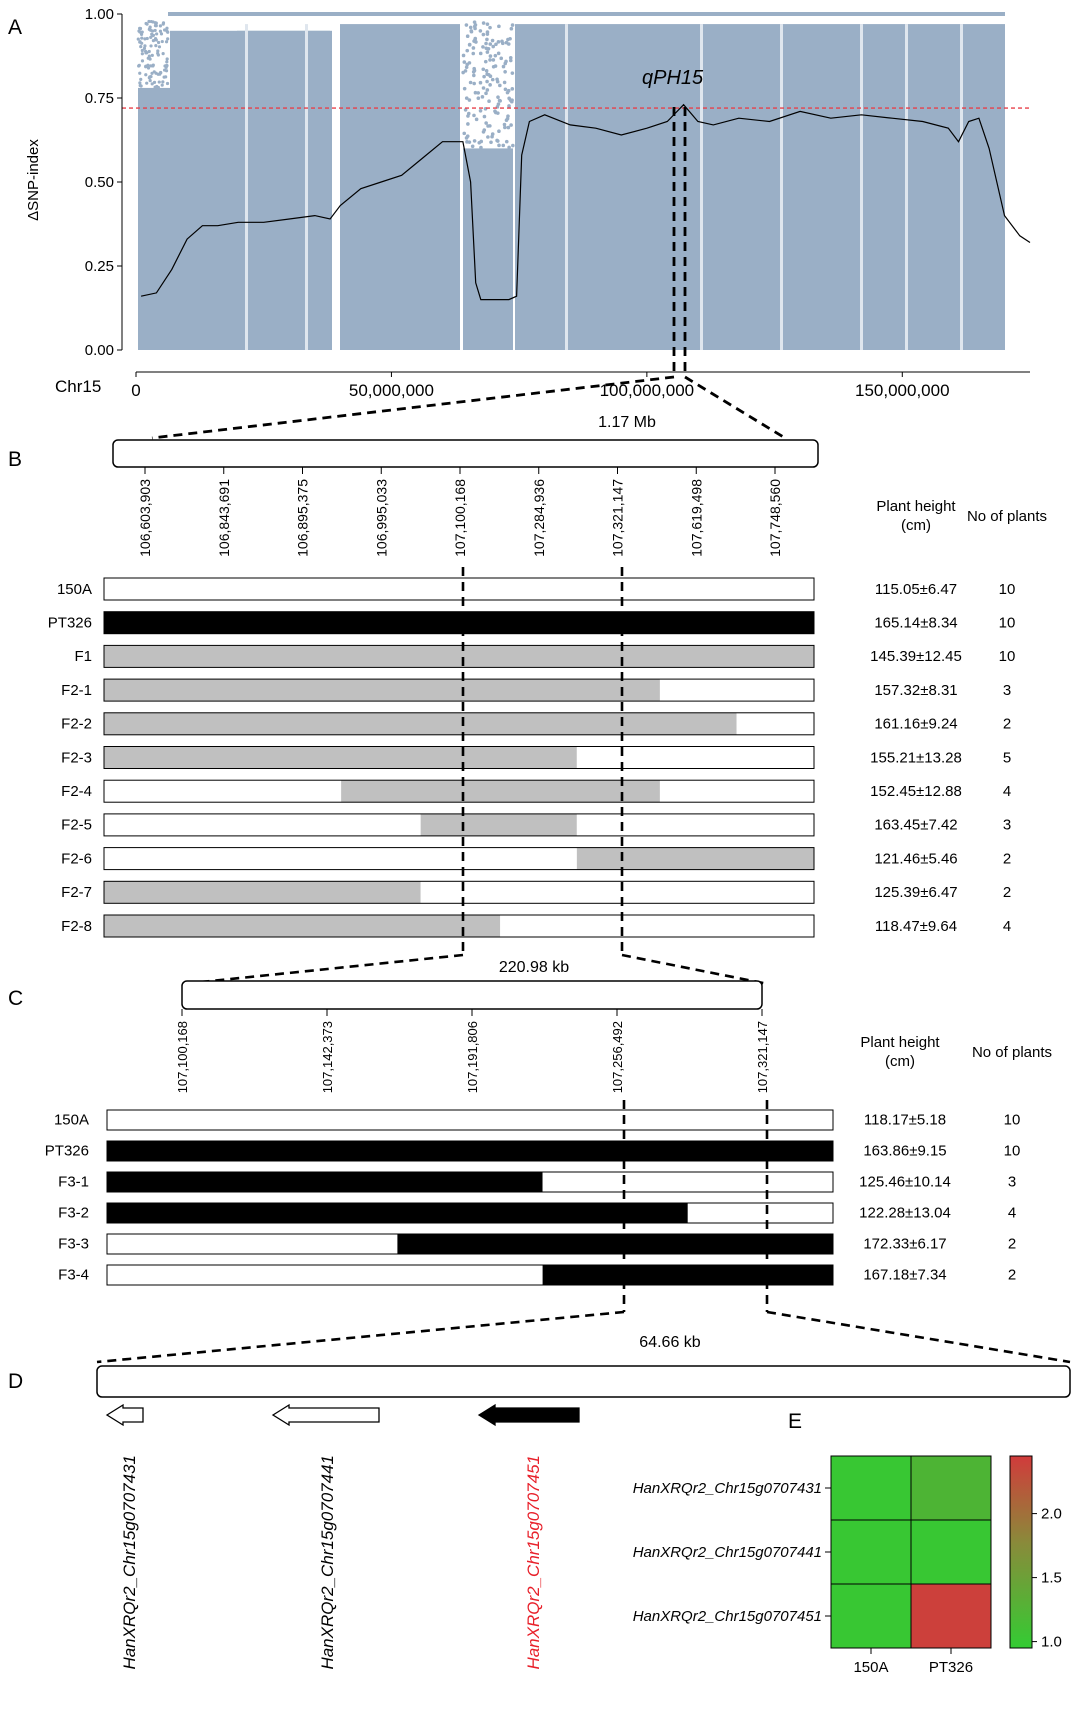  What do you see at coordinates (916, 926) in the screenshot?
I see `plant-height-value: 118.47±9.64` at bounding box center [916, 926].